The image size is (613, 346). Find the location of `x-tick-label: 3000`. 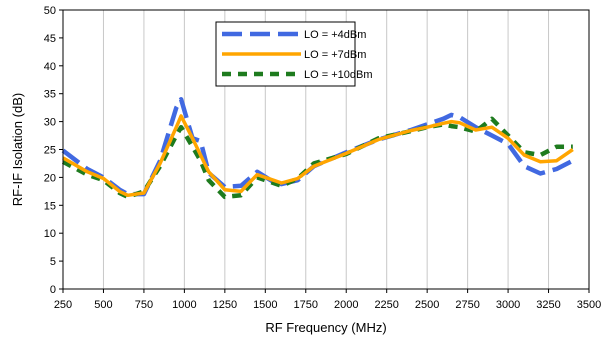

x-tick-label: 3000 is located at coordinates (508, 305).